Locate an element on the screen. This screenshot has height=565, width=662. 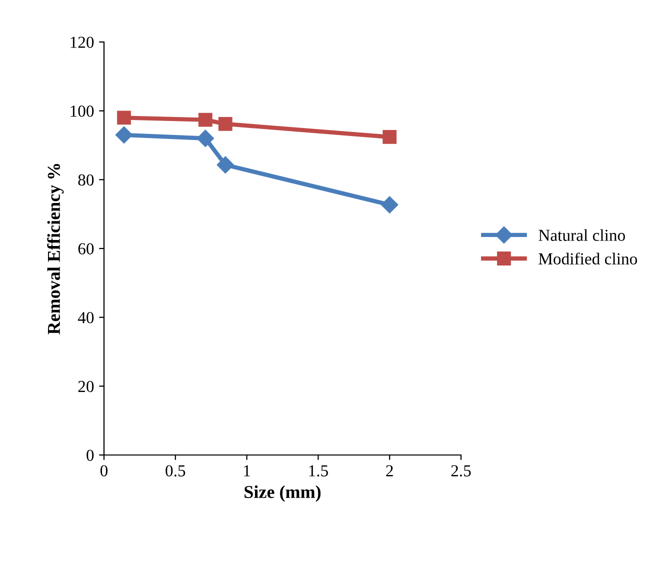
y-tick-label: 60 is located at coordinates (86, 248).